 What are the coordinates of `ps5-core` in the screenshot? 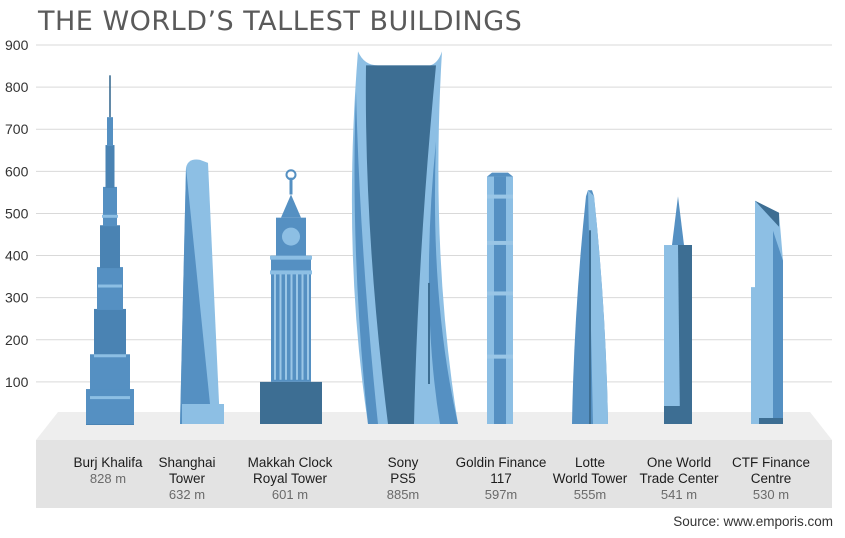 It's located at (400, 245).